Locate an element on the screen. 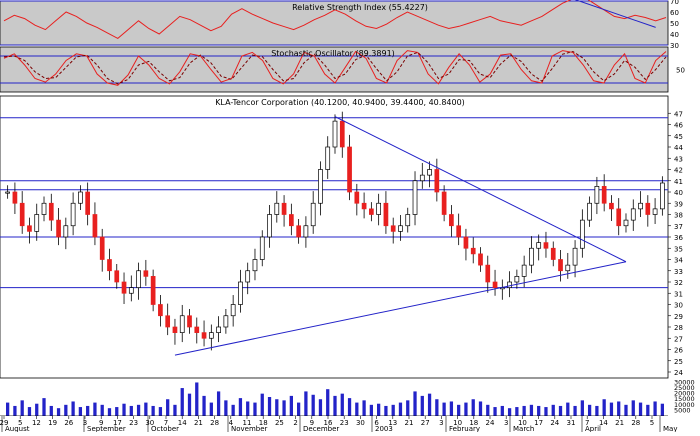  stochastic-title: Stochastic Oscillator (89.3891) is located at coordinates (333, 53).